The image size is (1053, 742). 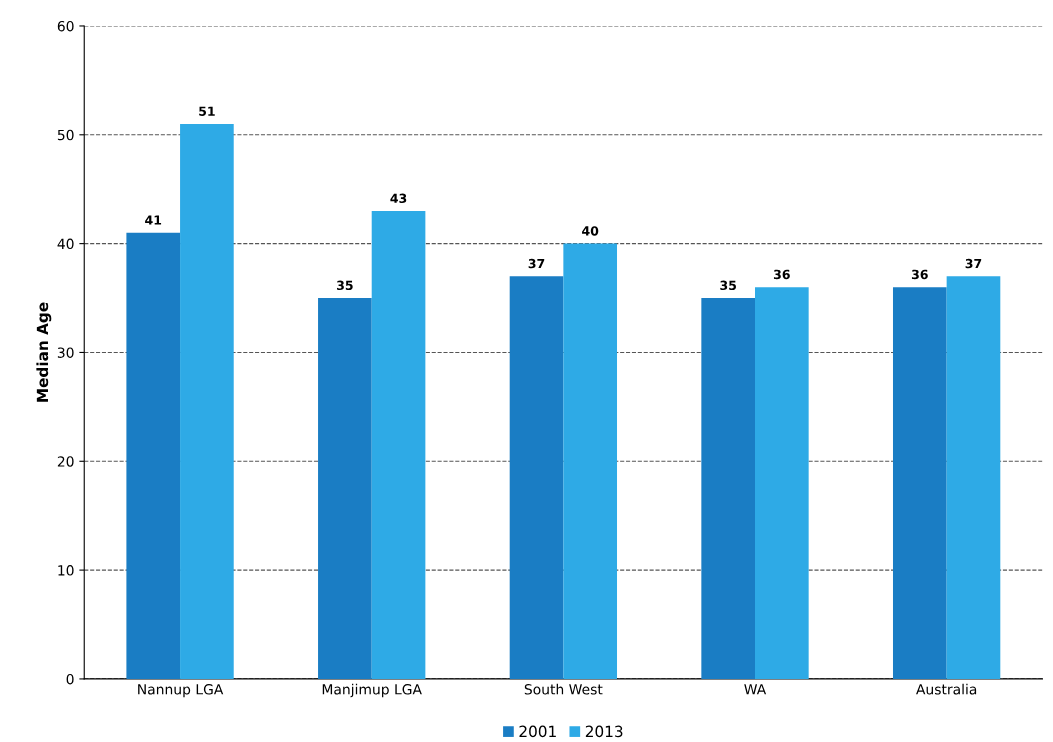 What do you see at coordinates (65, 461) in the screenshot?
I see `y-tick-label: 20` at bounding box center [65, 461].